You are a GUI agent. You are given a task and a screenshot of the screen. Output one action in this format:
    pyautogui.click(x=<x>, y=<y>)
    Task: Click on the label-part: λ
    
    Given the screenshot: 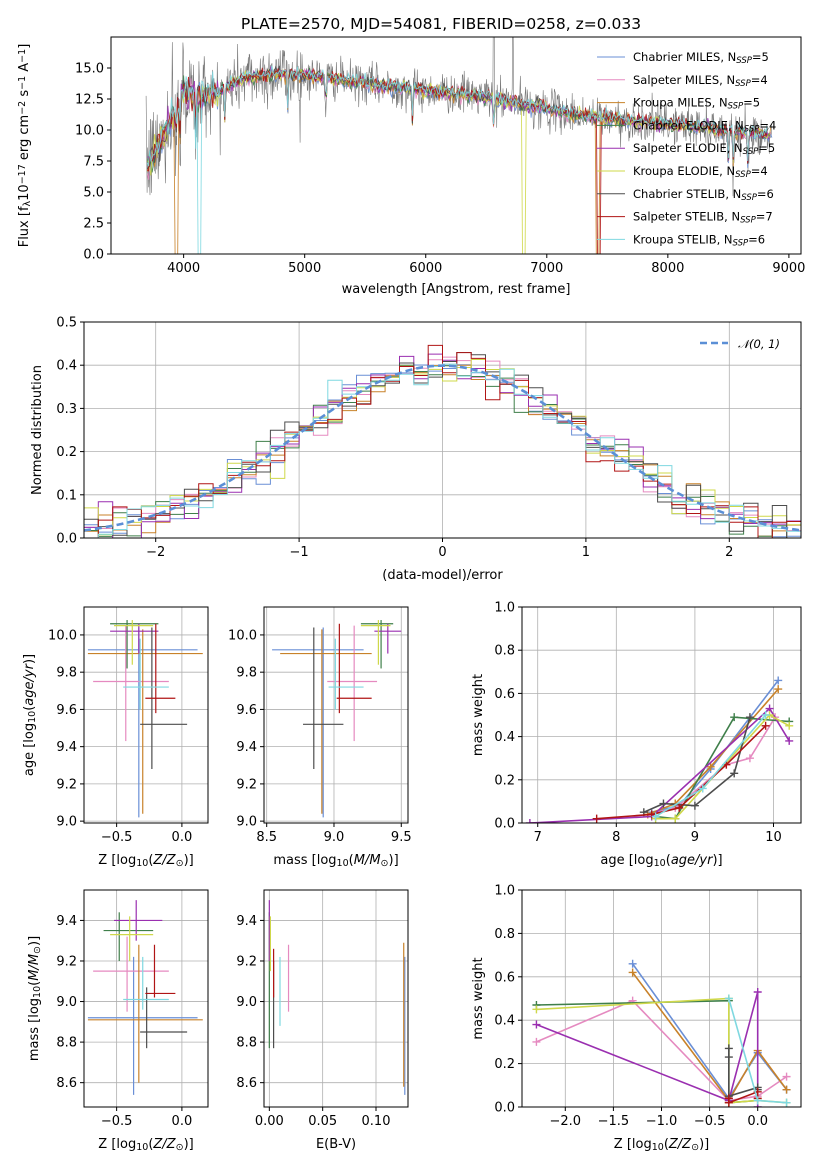 What is the action you would take?
    pyautogui.click(x=27, y=203)
    